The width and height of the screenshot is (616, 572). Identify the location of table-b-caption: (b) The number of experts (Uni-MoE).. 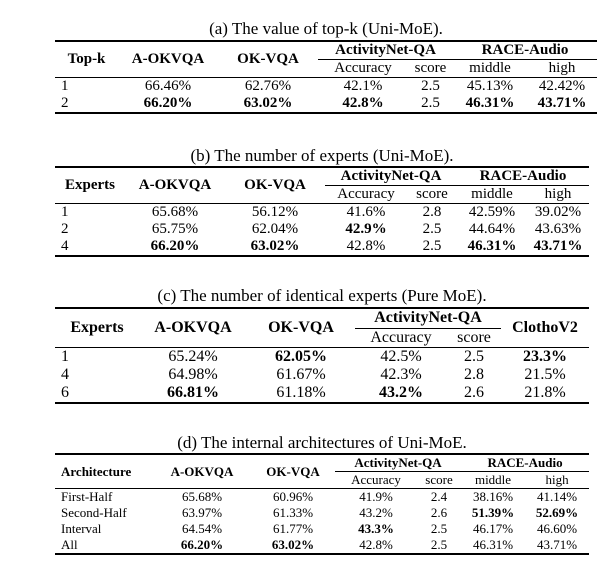
(322, 155).